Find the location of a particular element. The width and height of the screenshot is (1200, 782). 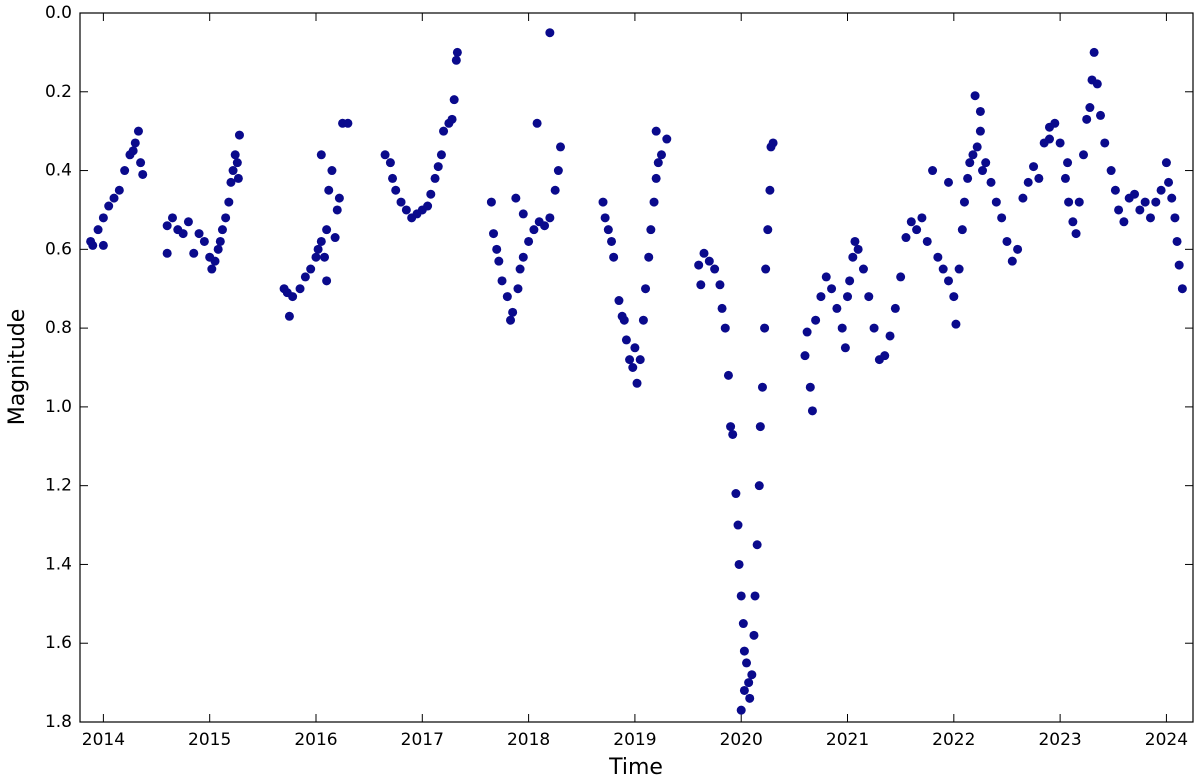

x-tick-label: 2021 is located at coordinates (847, 740).